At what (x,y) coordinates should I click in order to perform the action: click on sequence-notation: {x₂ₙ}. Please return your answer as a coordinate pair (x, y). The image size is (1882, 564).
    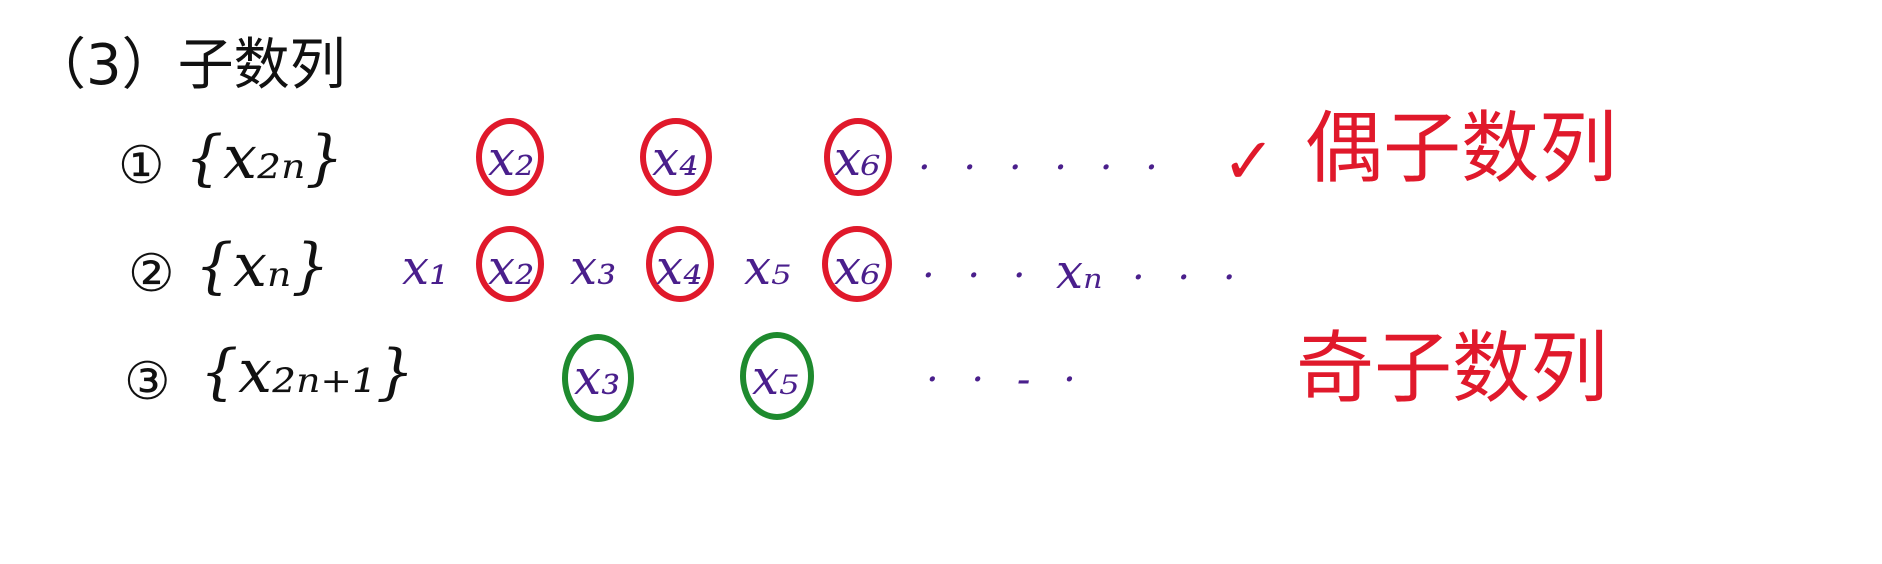
    Looking at the image, I should click on (264, 158).